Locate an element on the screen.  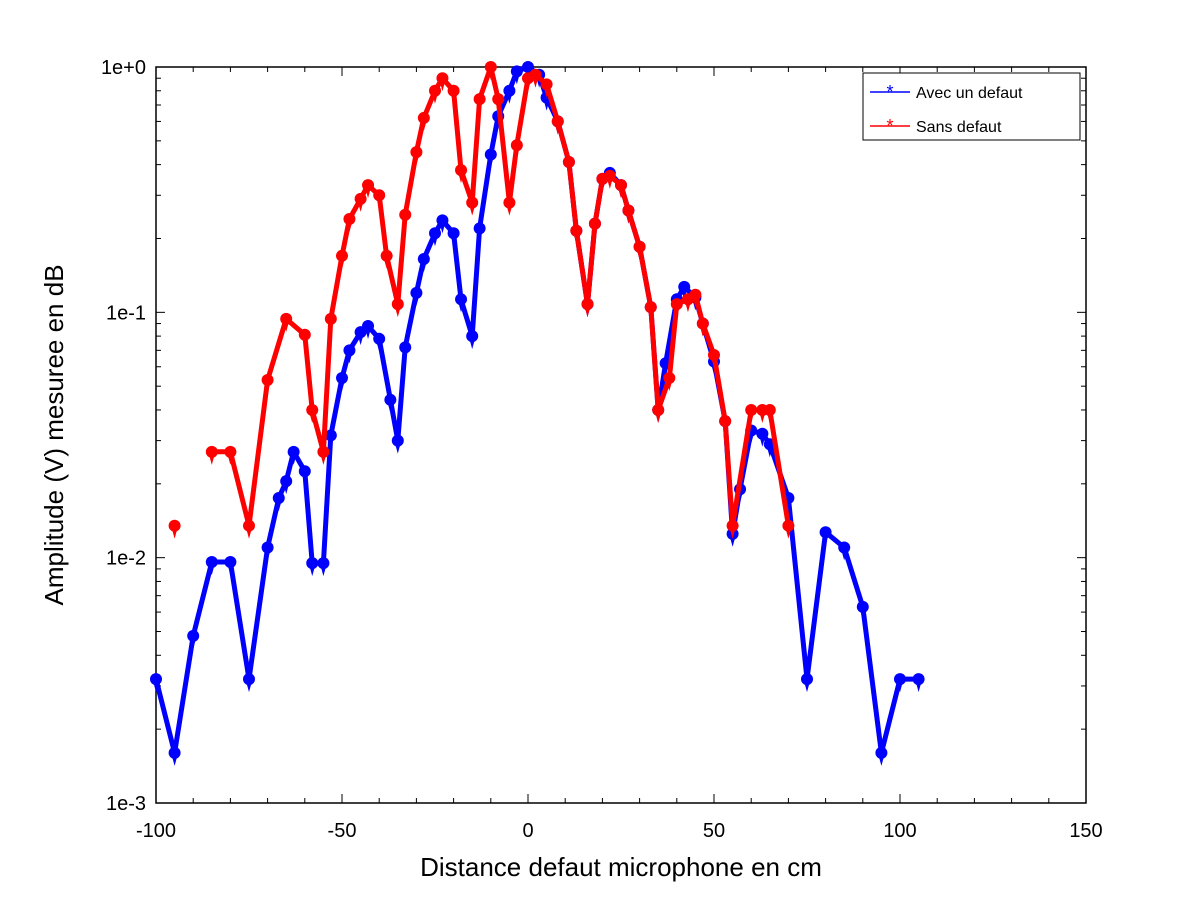
x-tick-label: 150 is located at coordinates (1085, 831).